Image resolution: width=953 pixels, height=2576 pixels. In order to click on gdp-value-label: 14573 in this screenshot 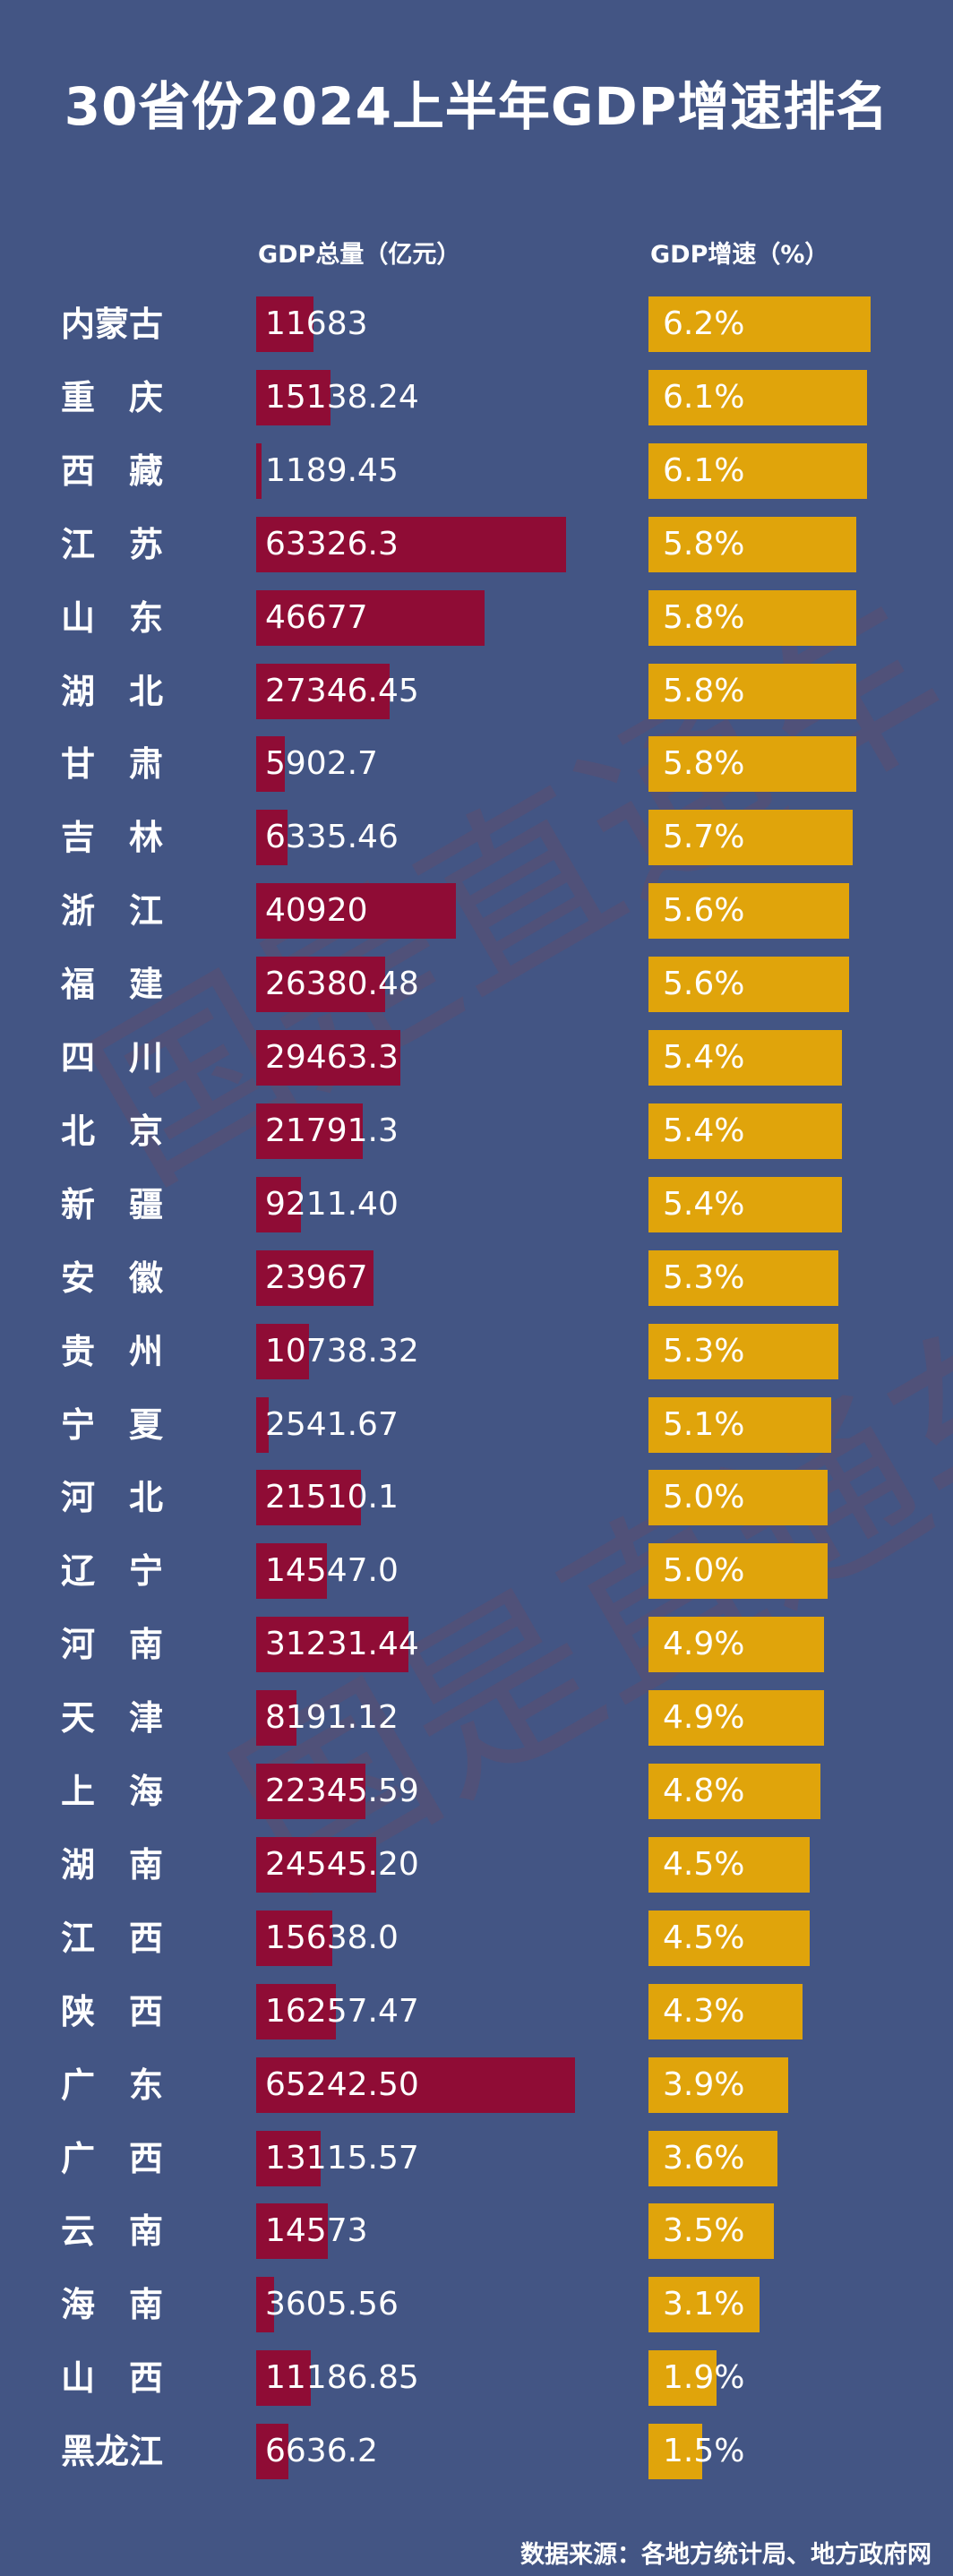, I will do `click(316, 2231)`.